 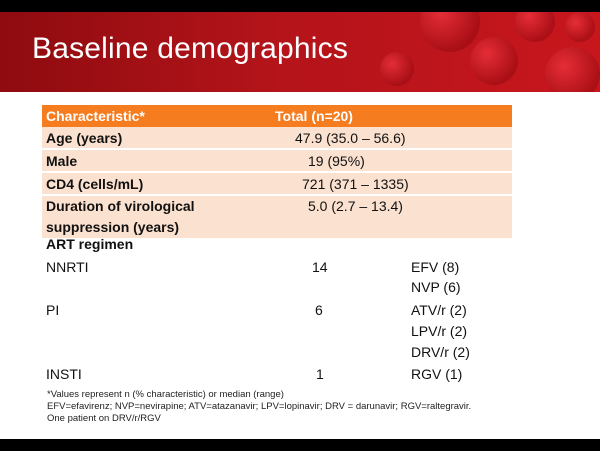 I want to click on header-characteristic: Characteristic*, so click(x=141, y=116).